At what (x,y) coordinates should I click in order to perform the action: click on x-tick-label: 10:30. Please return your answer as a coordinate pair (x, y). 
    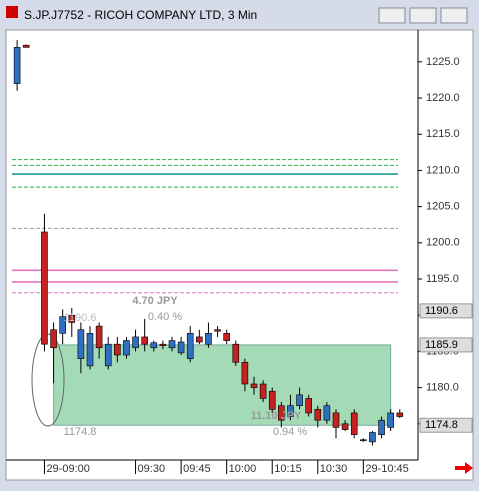
    Looking at the image, I should click on (334, 469).